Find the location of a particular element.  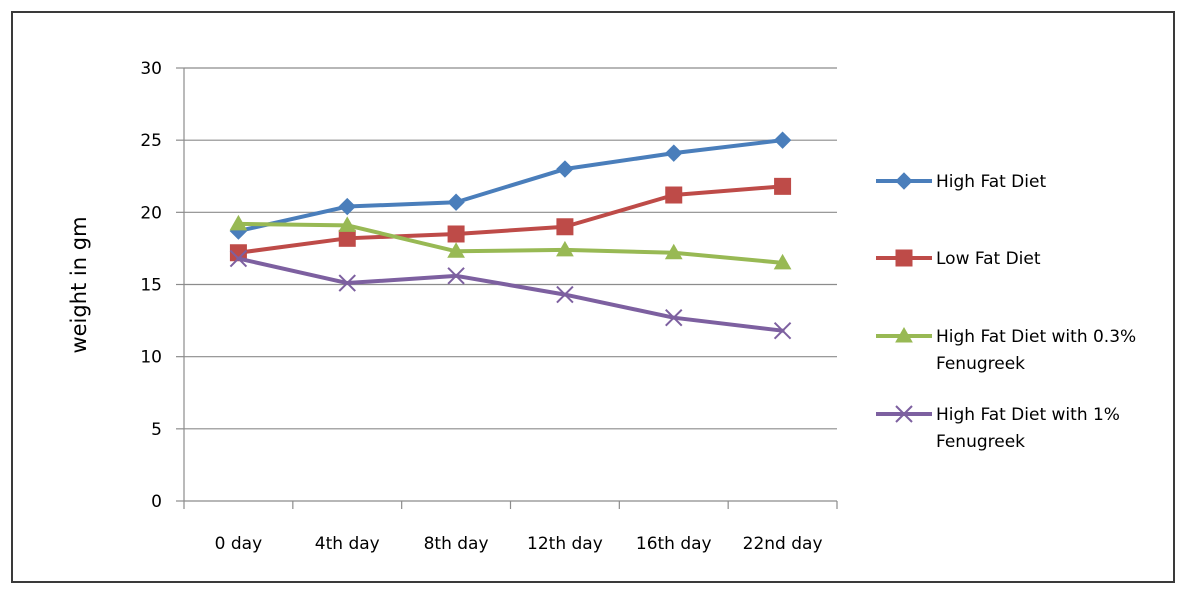

legend-label: High Fat Diet with 1% is located at coordinates (1028, 415).